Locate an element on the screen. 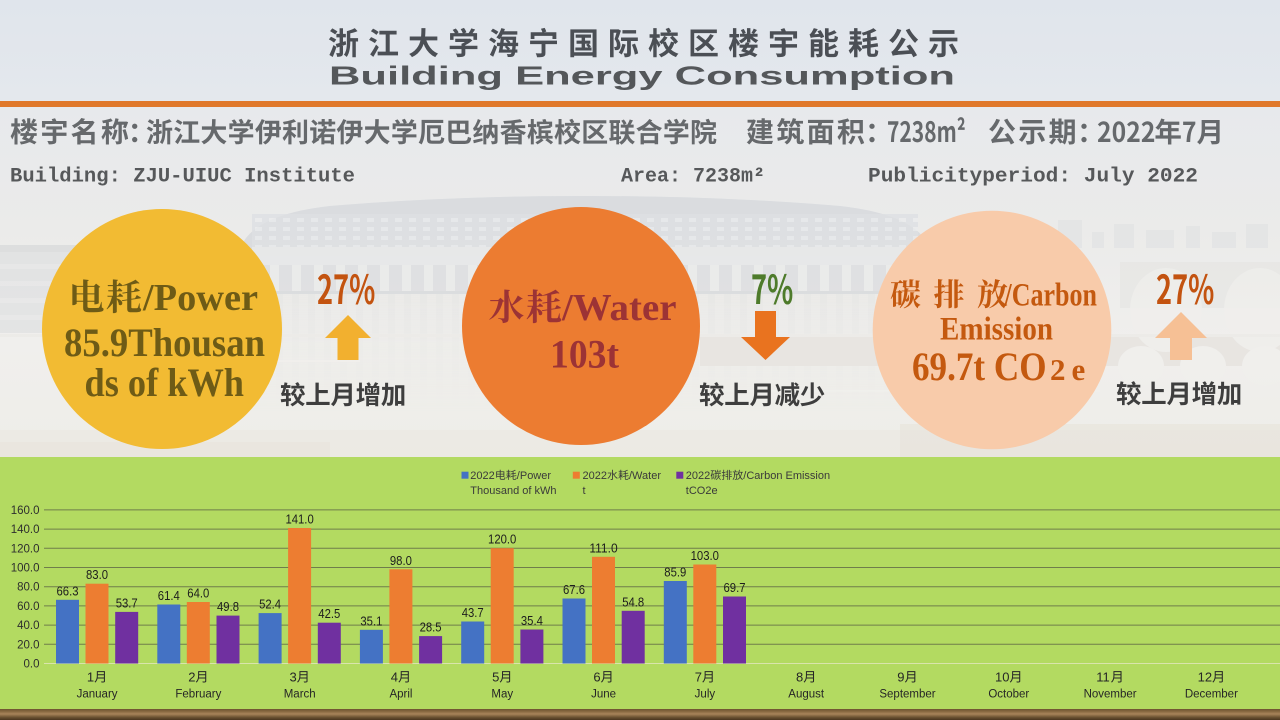  svg-text: 11 is located at coordinates (1103, 677).